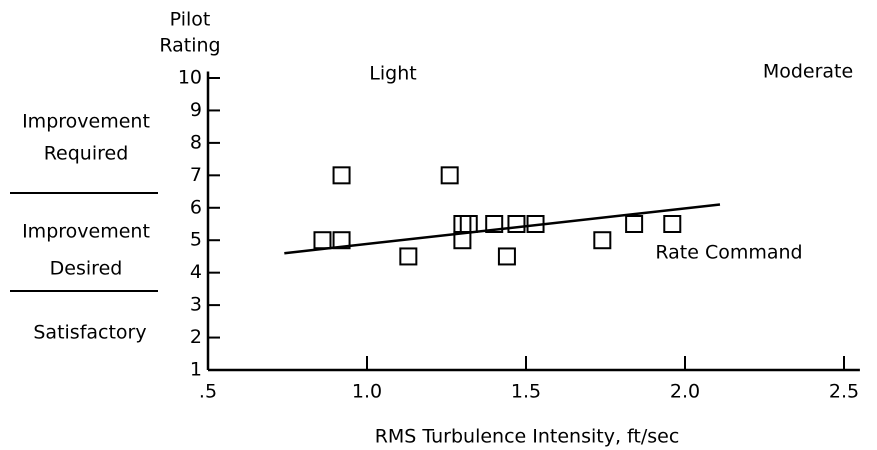 This screenshot has height=450, width=877. Describe the element at coordinates (526, 392) in the screenshot. I see `x-tick-label: 1.5` at that location.